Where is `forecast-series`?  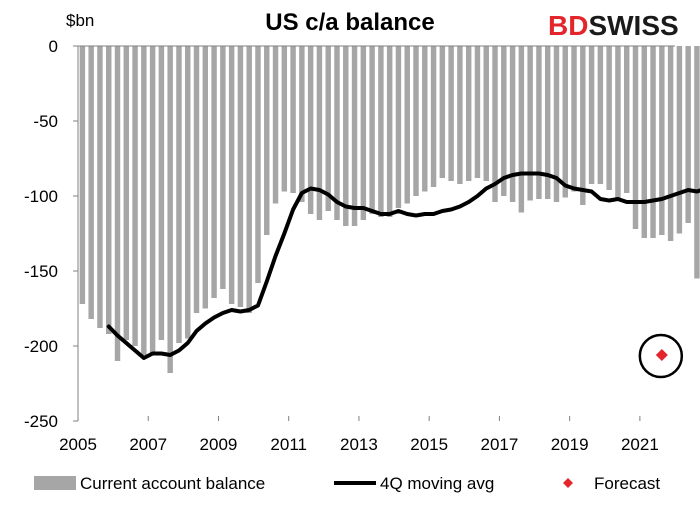
forecast-series is located at coordinates (661, 356).